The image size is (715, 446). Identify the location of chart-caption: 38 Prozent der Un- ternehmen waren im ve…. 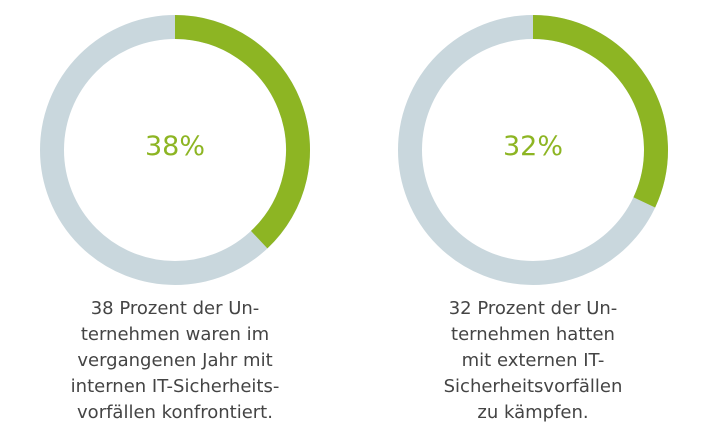
(175, 361).